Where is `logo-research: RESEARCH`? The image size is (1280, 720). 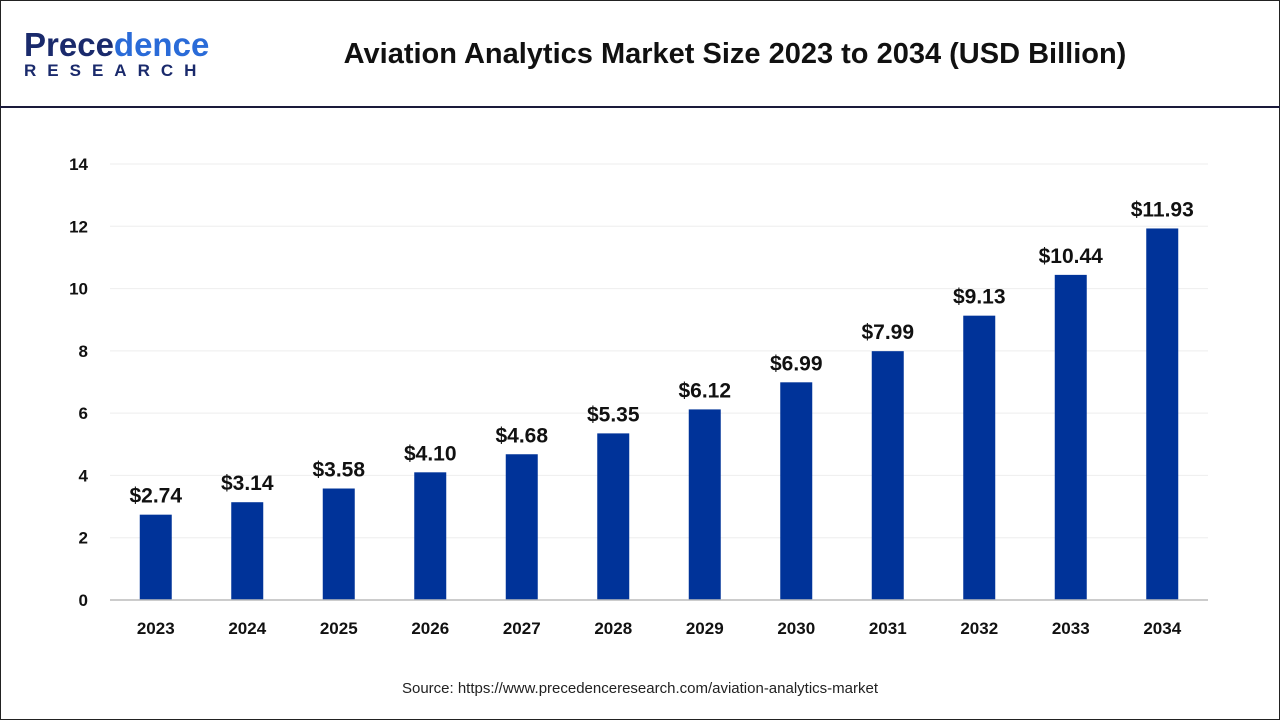 logo-research: RESEARCH is located at coordinates (116, 70).